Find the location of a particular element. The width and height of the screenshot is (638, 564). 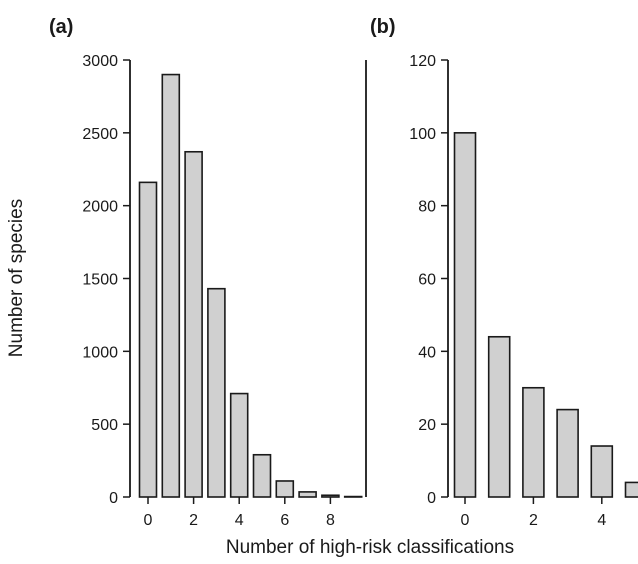

panel-a-y-ticks: 0 500 1000 1500 2000 2500 3000 is located at coordinates (106, 280).